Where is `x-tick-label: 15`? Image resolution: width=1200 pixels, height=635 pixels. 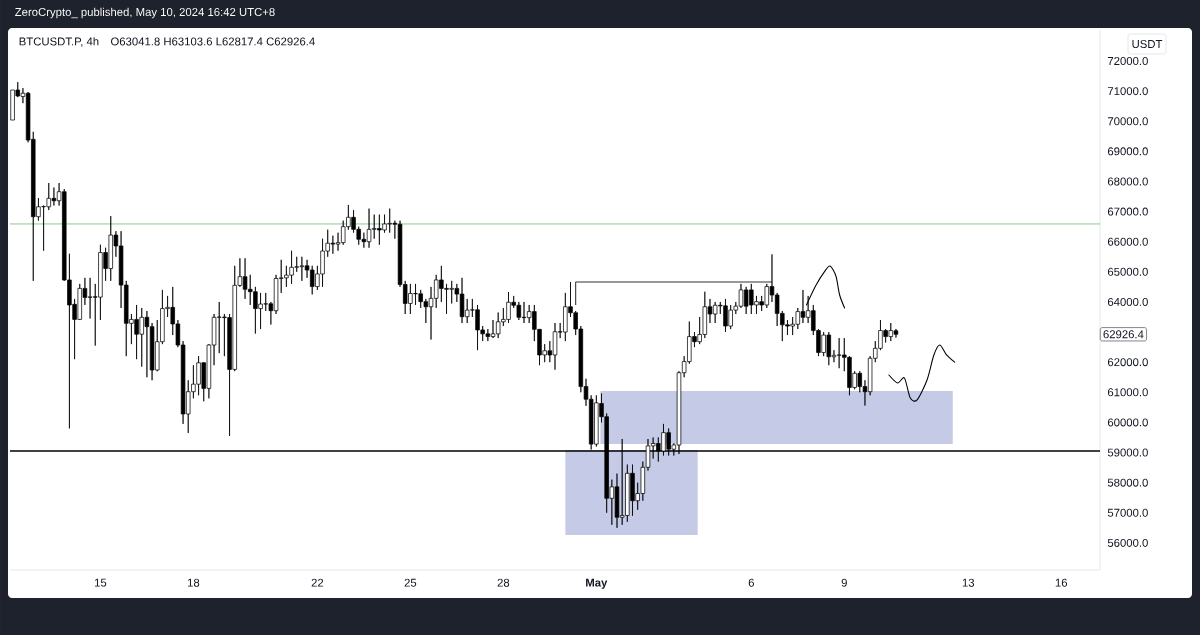
x-tick-label: 15 is located at coordinates (100, 582).